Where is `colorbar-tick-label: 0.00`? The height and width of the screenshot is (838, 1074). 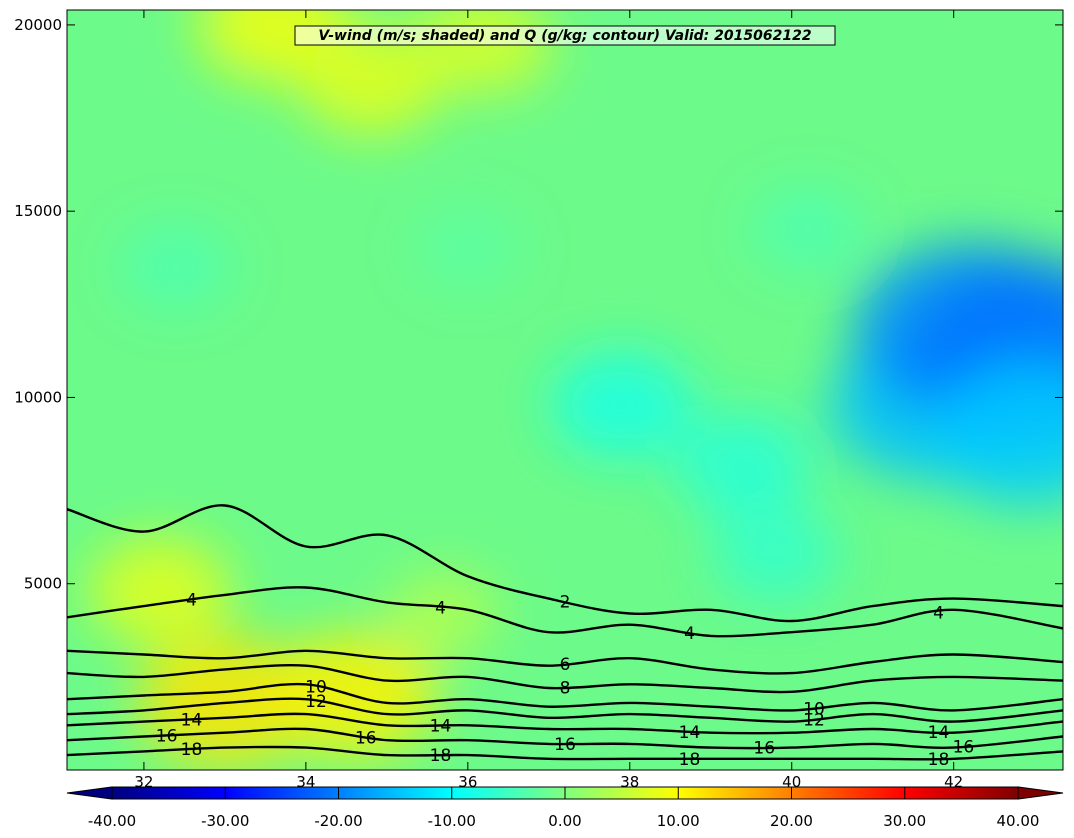 colorbar-tick-label: 0.00 is located at coordinates (564, 821).